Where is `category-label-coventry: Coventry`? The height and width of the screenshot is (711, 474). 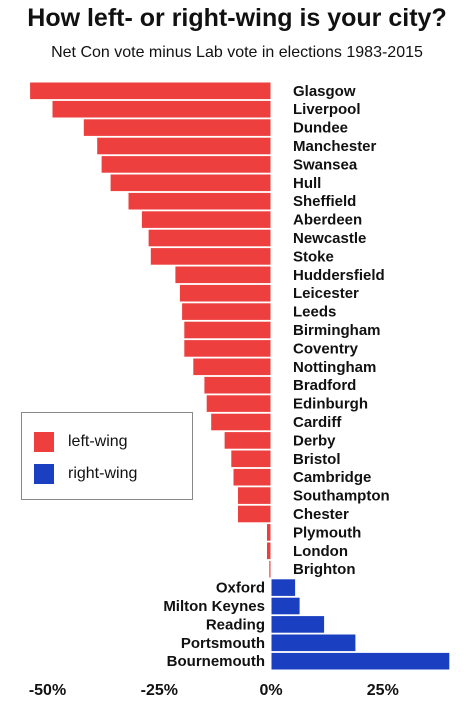 category-label-coventry: Coventry is located at coordinates (326, 348).